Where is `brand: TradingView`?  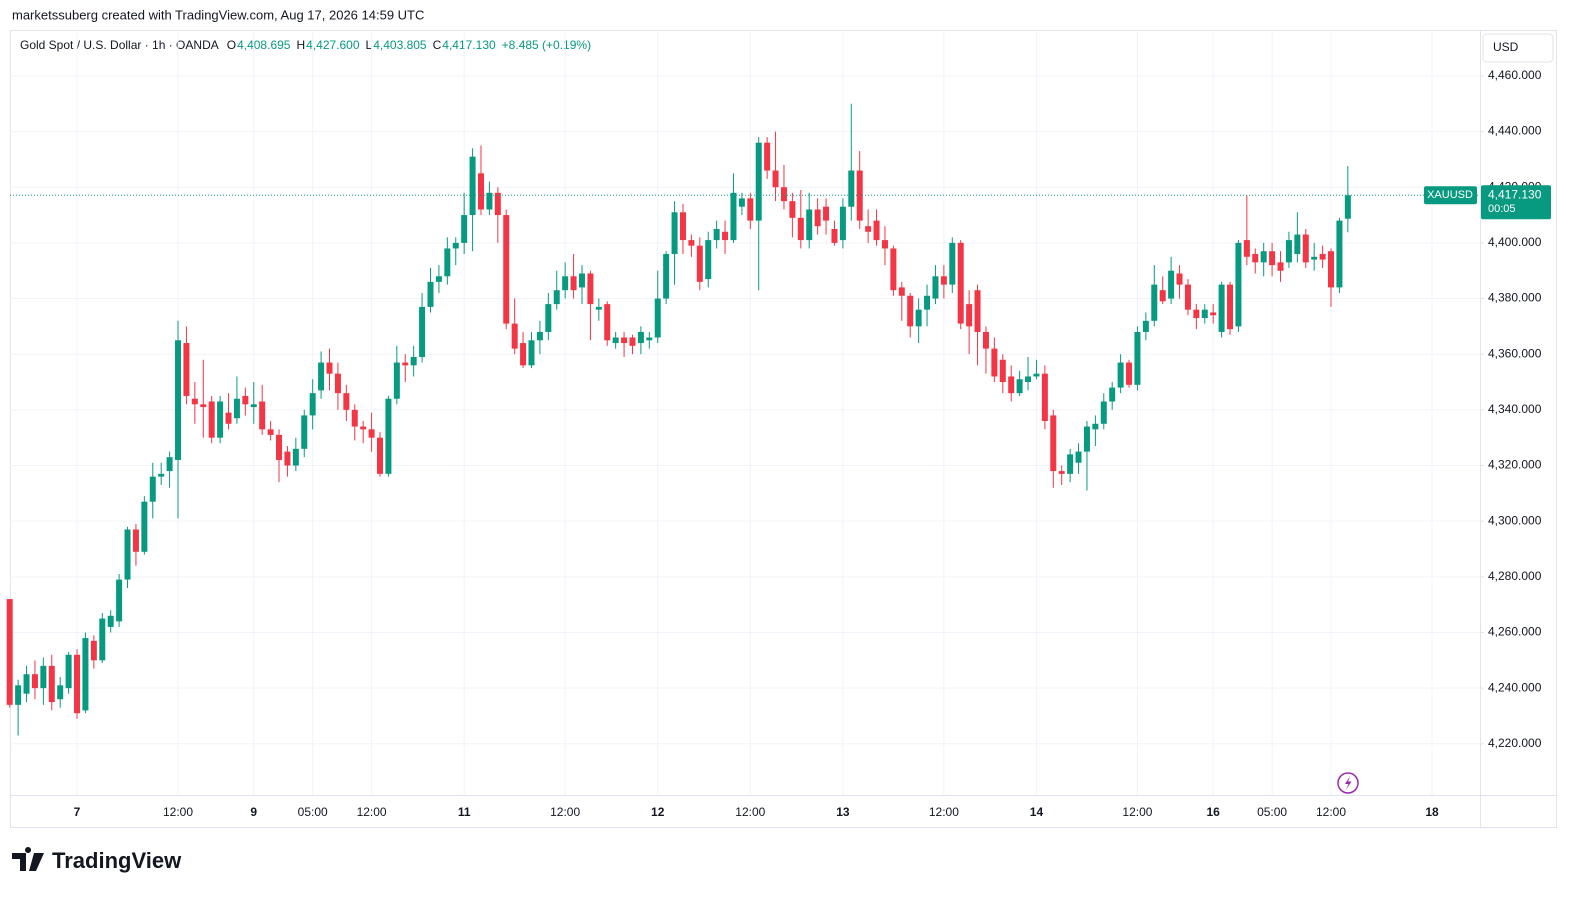
brand: TradingView is located at coordinates (117, 860).